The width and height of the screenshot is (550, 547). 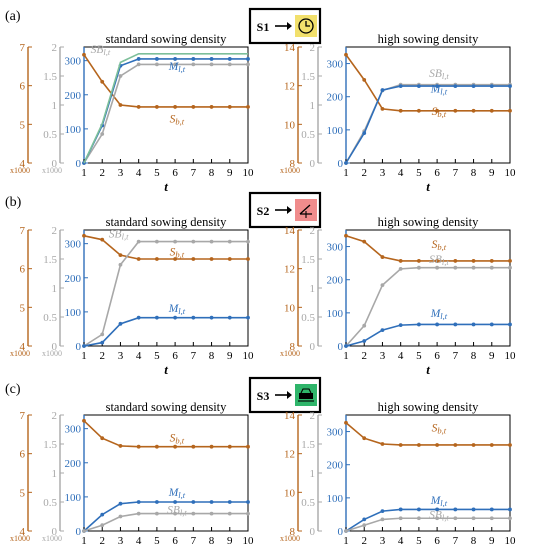 I want to click on clock-hands, so click(x=307, y=24).